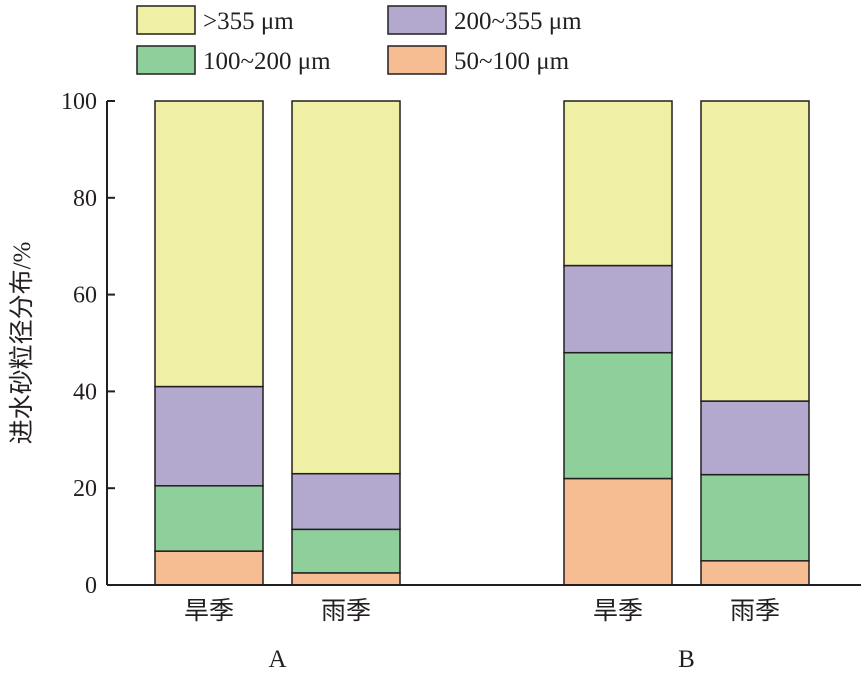 This screenshot has width=865, height=677. What do you see at coordinates (85, 489) in the screenshot?
I see `y-tick-label: 20` at bounding box center [85, 489].